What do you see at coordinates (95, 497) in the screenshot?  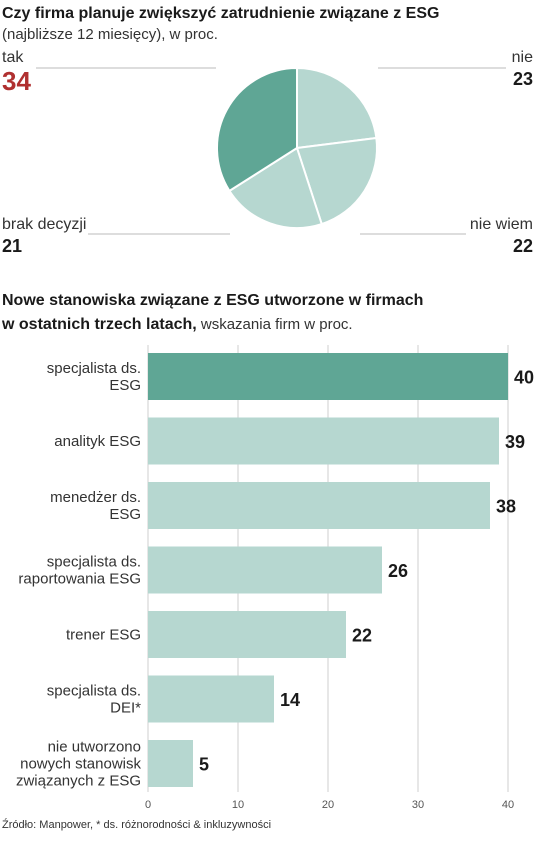 I see `bar-category-line: menedżer ds.` at bounding box center [95, 497].